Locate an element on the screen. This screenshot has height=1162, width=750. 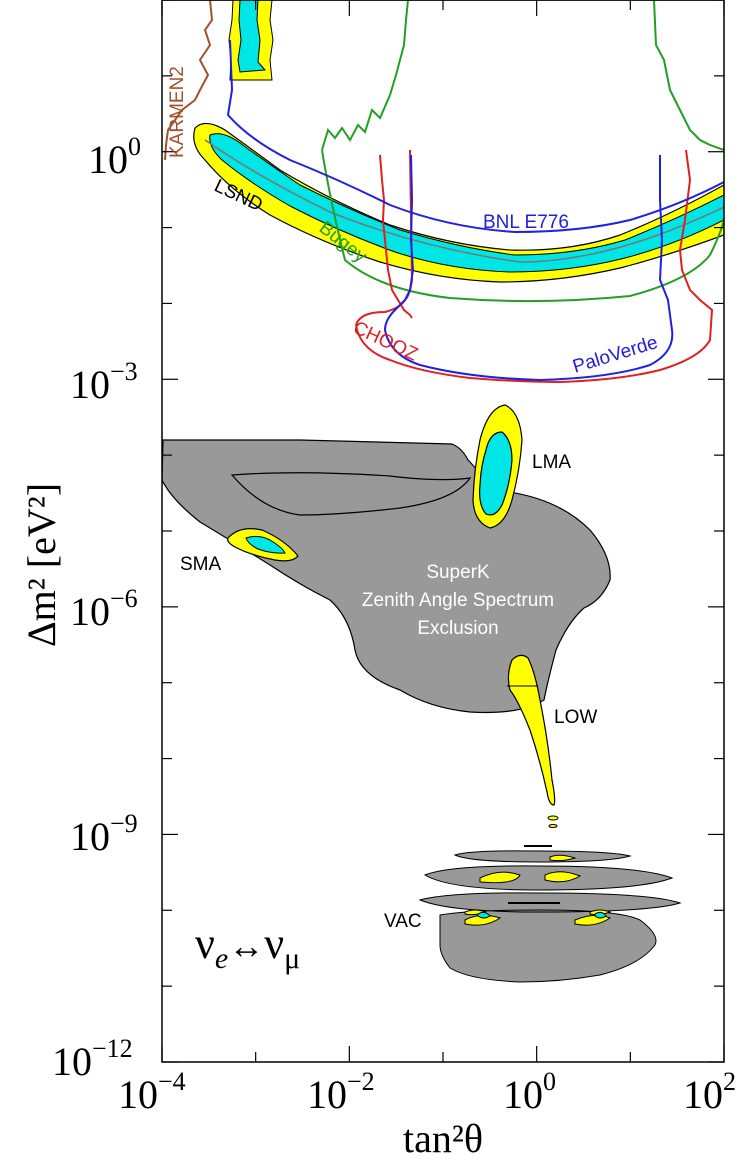
y-tick-1e-9: 10⁻⁹ is located at coordinates (104, 834).